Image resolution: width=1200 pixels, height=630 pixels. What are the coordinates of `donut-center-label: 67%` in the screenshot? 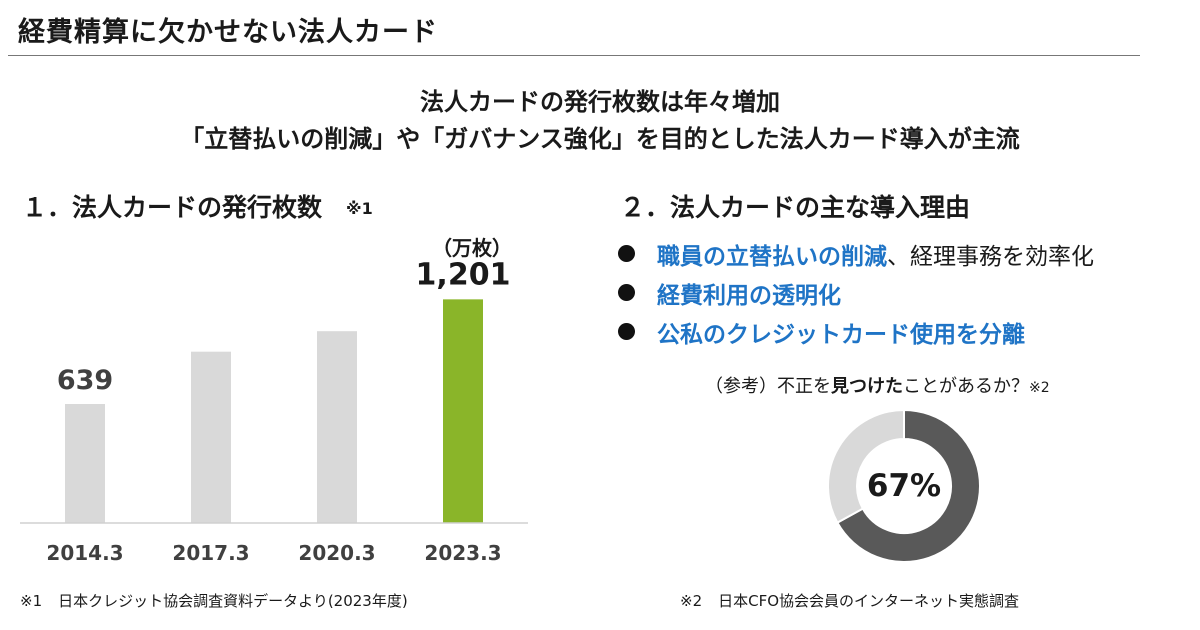 It's located at (904, 486).